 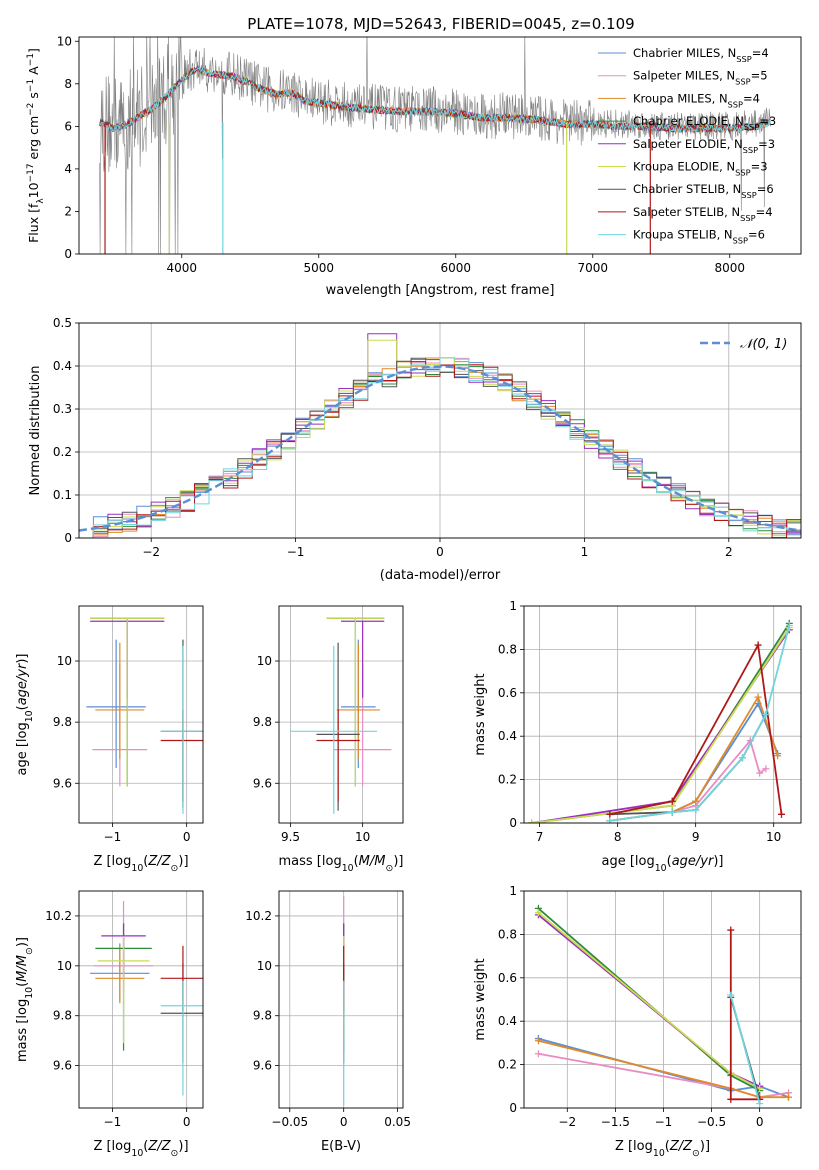 I want to click on mass_vs_Z-ticks: −1 0 9.6 9.8 10 10.2, so click(x=117, y=1019).